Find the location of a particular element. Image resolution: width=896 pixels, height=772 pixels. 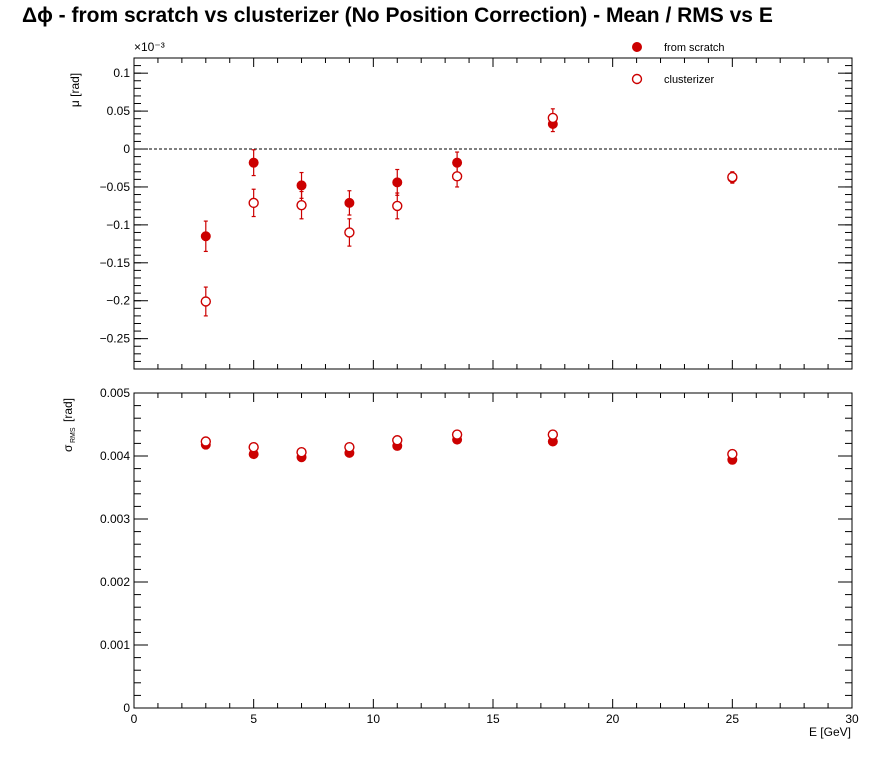

x-tick-label: 0 is located at coordinates (134, 719).